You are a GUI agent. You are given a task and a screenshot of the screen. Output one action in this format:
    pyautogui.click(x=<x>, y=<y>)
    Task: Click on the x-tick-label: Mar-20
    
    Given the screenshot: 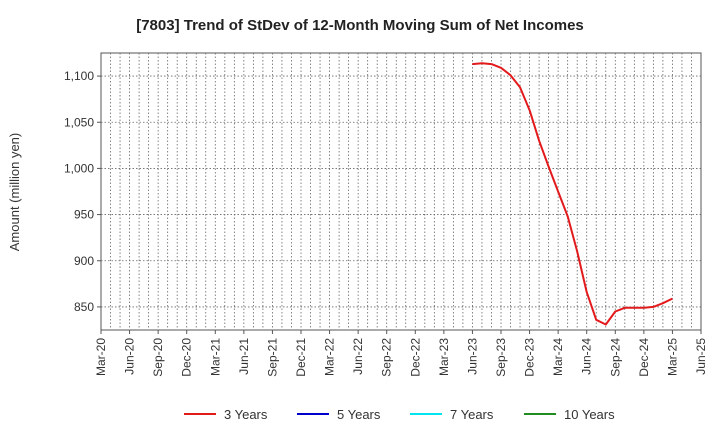 What is the action you would take?
    pyautogui.click(x=101, y=357)
    